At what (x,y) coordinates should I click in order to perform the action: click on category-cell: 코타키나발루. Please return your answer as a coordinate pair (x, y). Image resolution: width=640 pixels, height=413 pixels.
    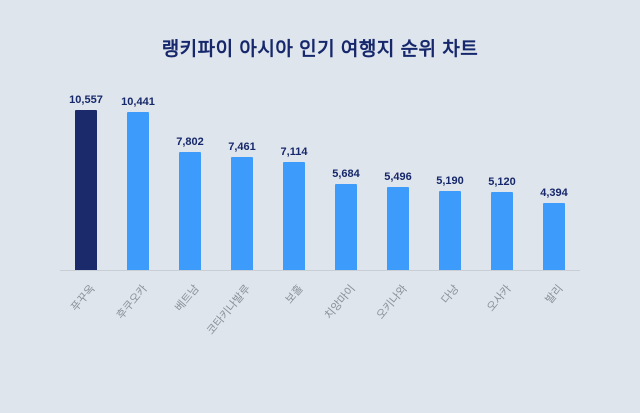
    Looking at the image, I should click on (236, 316).